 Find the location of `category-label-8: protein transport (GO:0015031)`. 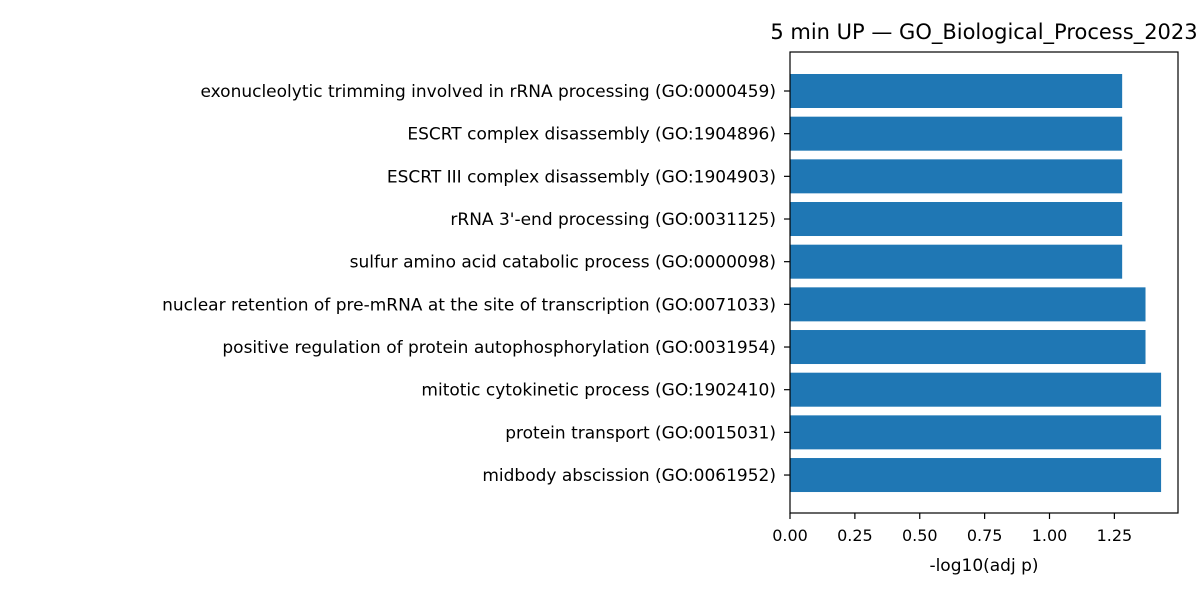

category-label-8: protein transport (GO:0015031) is located at coordinates (640, 433).